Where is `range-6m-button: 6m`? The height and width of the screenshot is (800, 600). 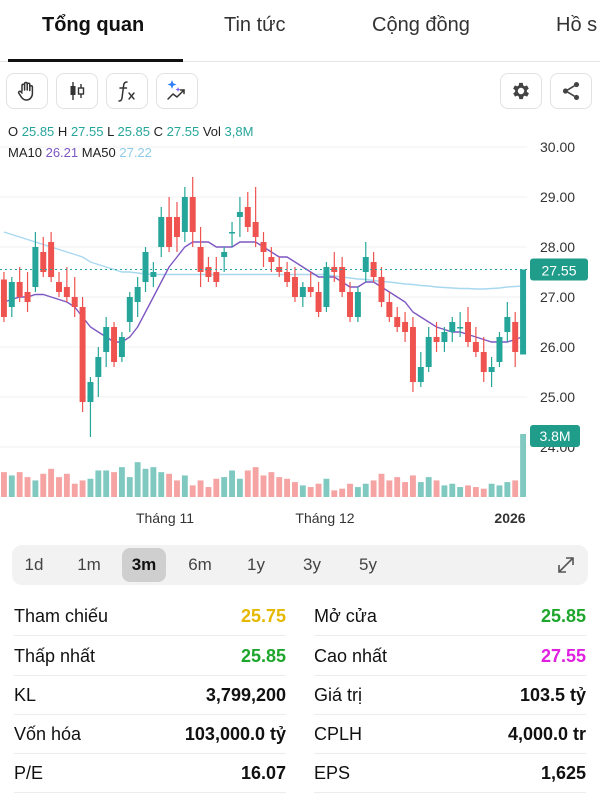
range-6m-button: 6m is located at coordinates (200, 564).